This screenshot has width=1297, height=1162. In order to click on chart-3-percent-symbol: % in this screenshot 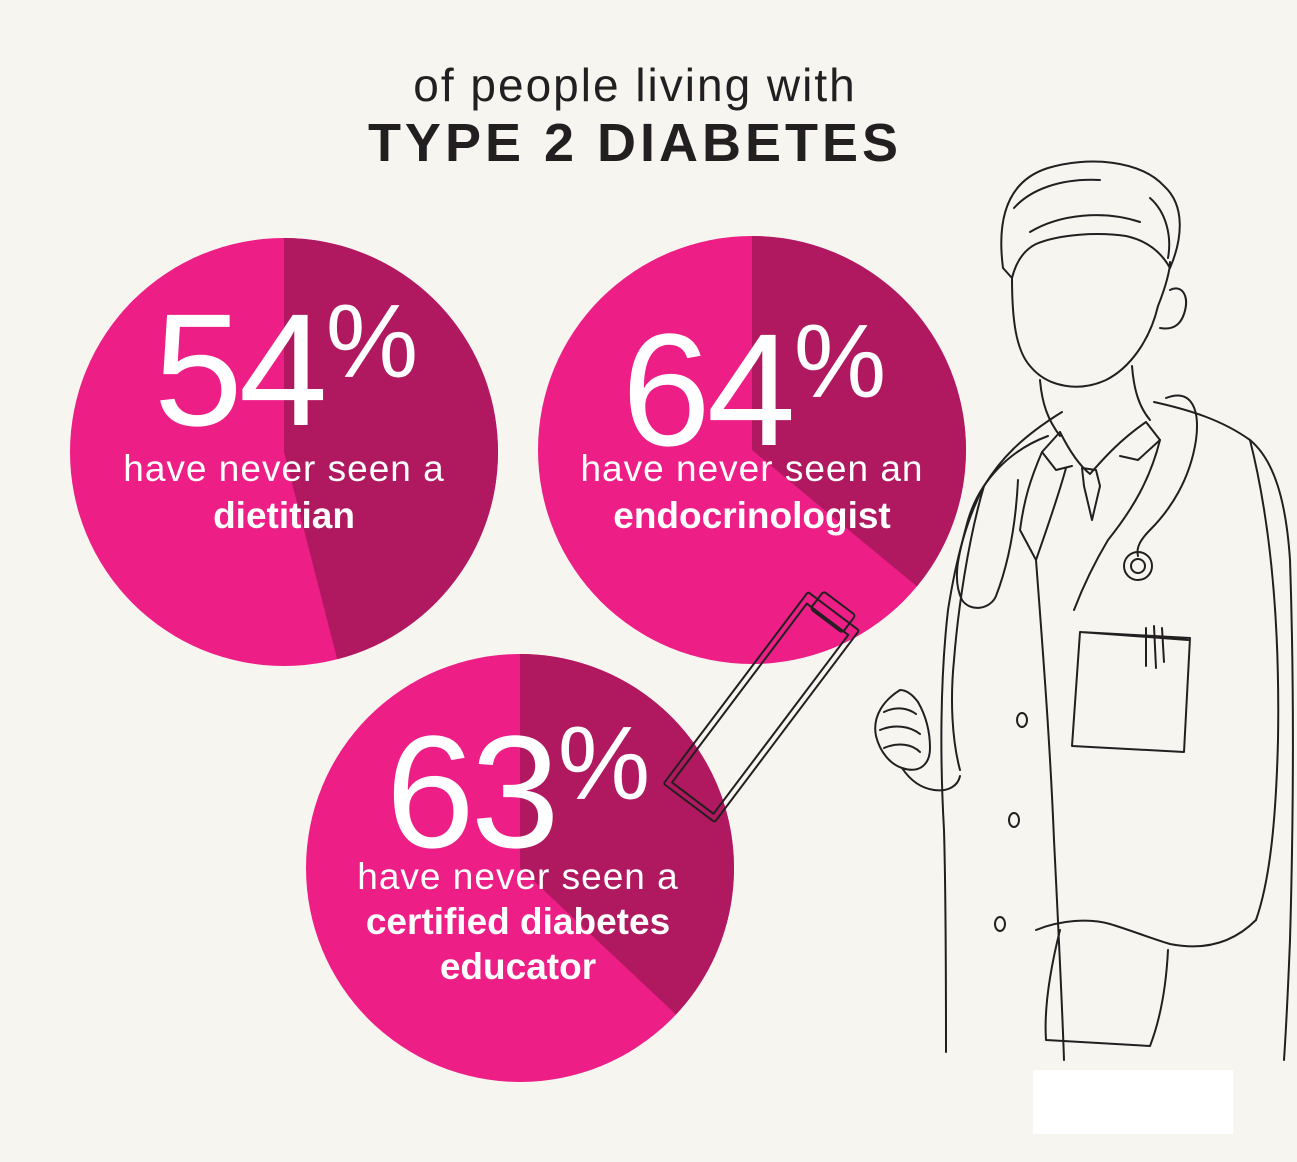, I will do `click(604, 764)`.